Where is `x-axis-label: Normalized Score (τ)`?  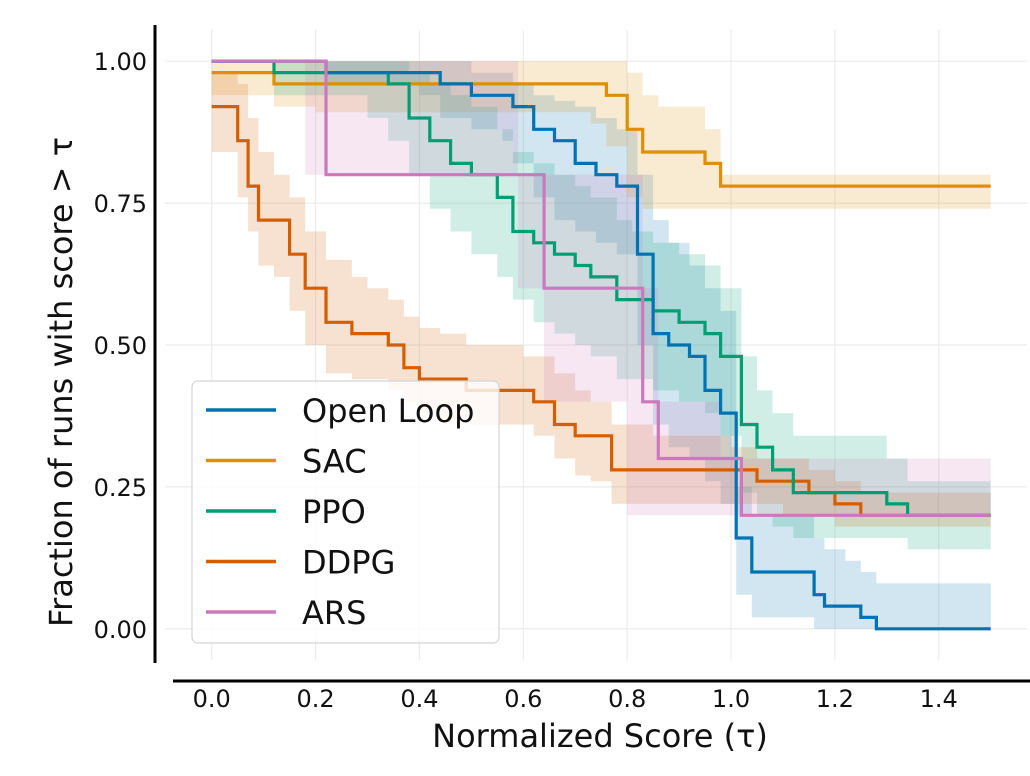 x-axis-label: Normalized Score (τ) is located at coordinates (600, 736).